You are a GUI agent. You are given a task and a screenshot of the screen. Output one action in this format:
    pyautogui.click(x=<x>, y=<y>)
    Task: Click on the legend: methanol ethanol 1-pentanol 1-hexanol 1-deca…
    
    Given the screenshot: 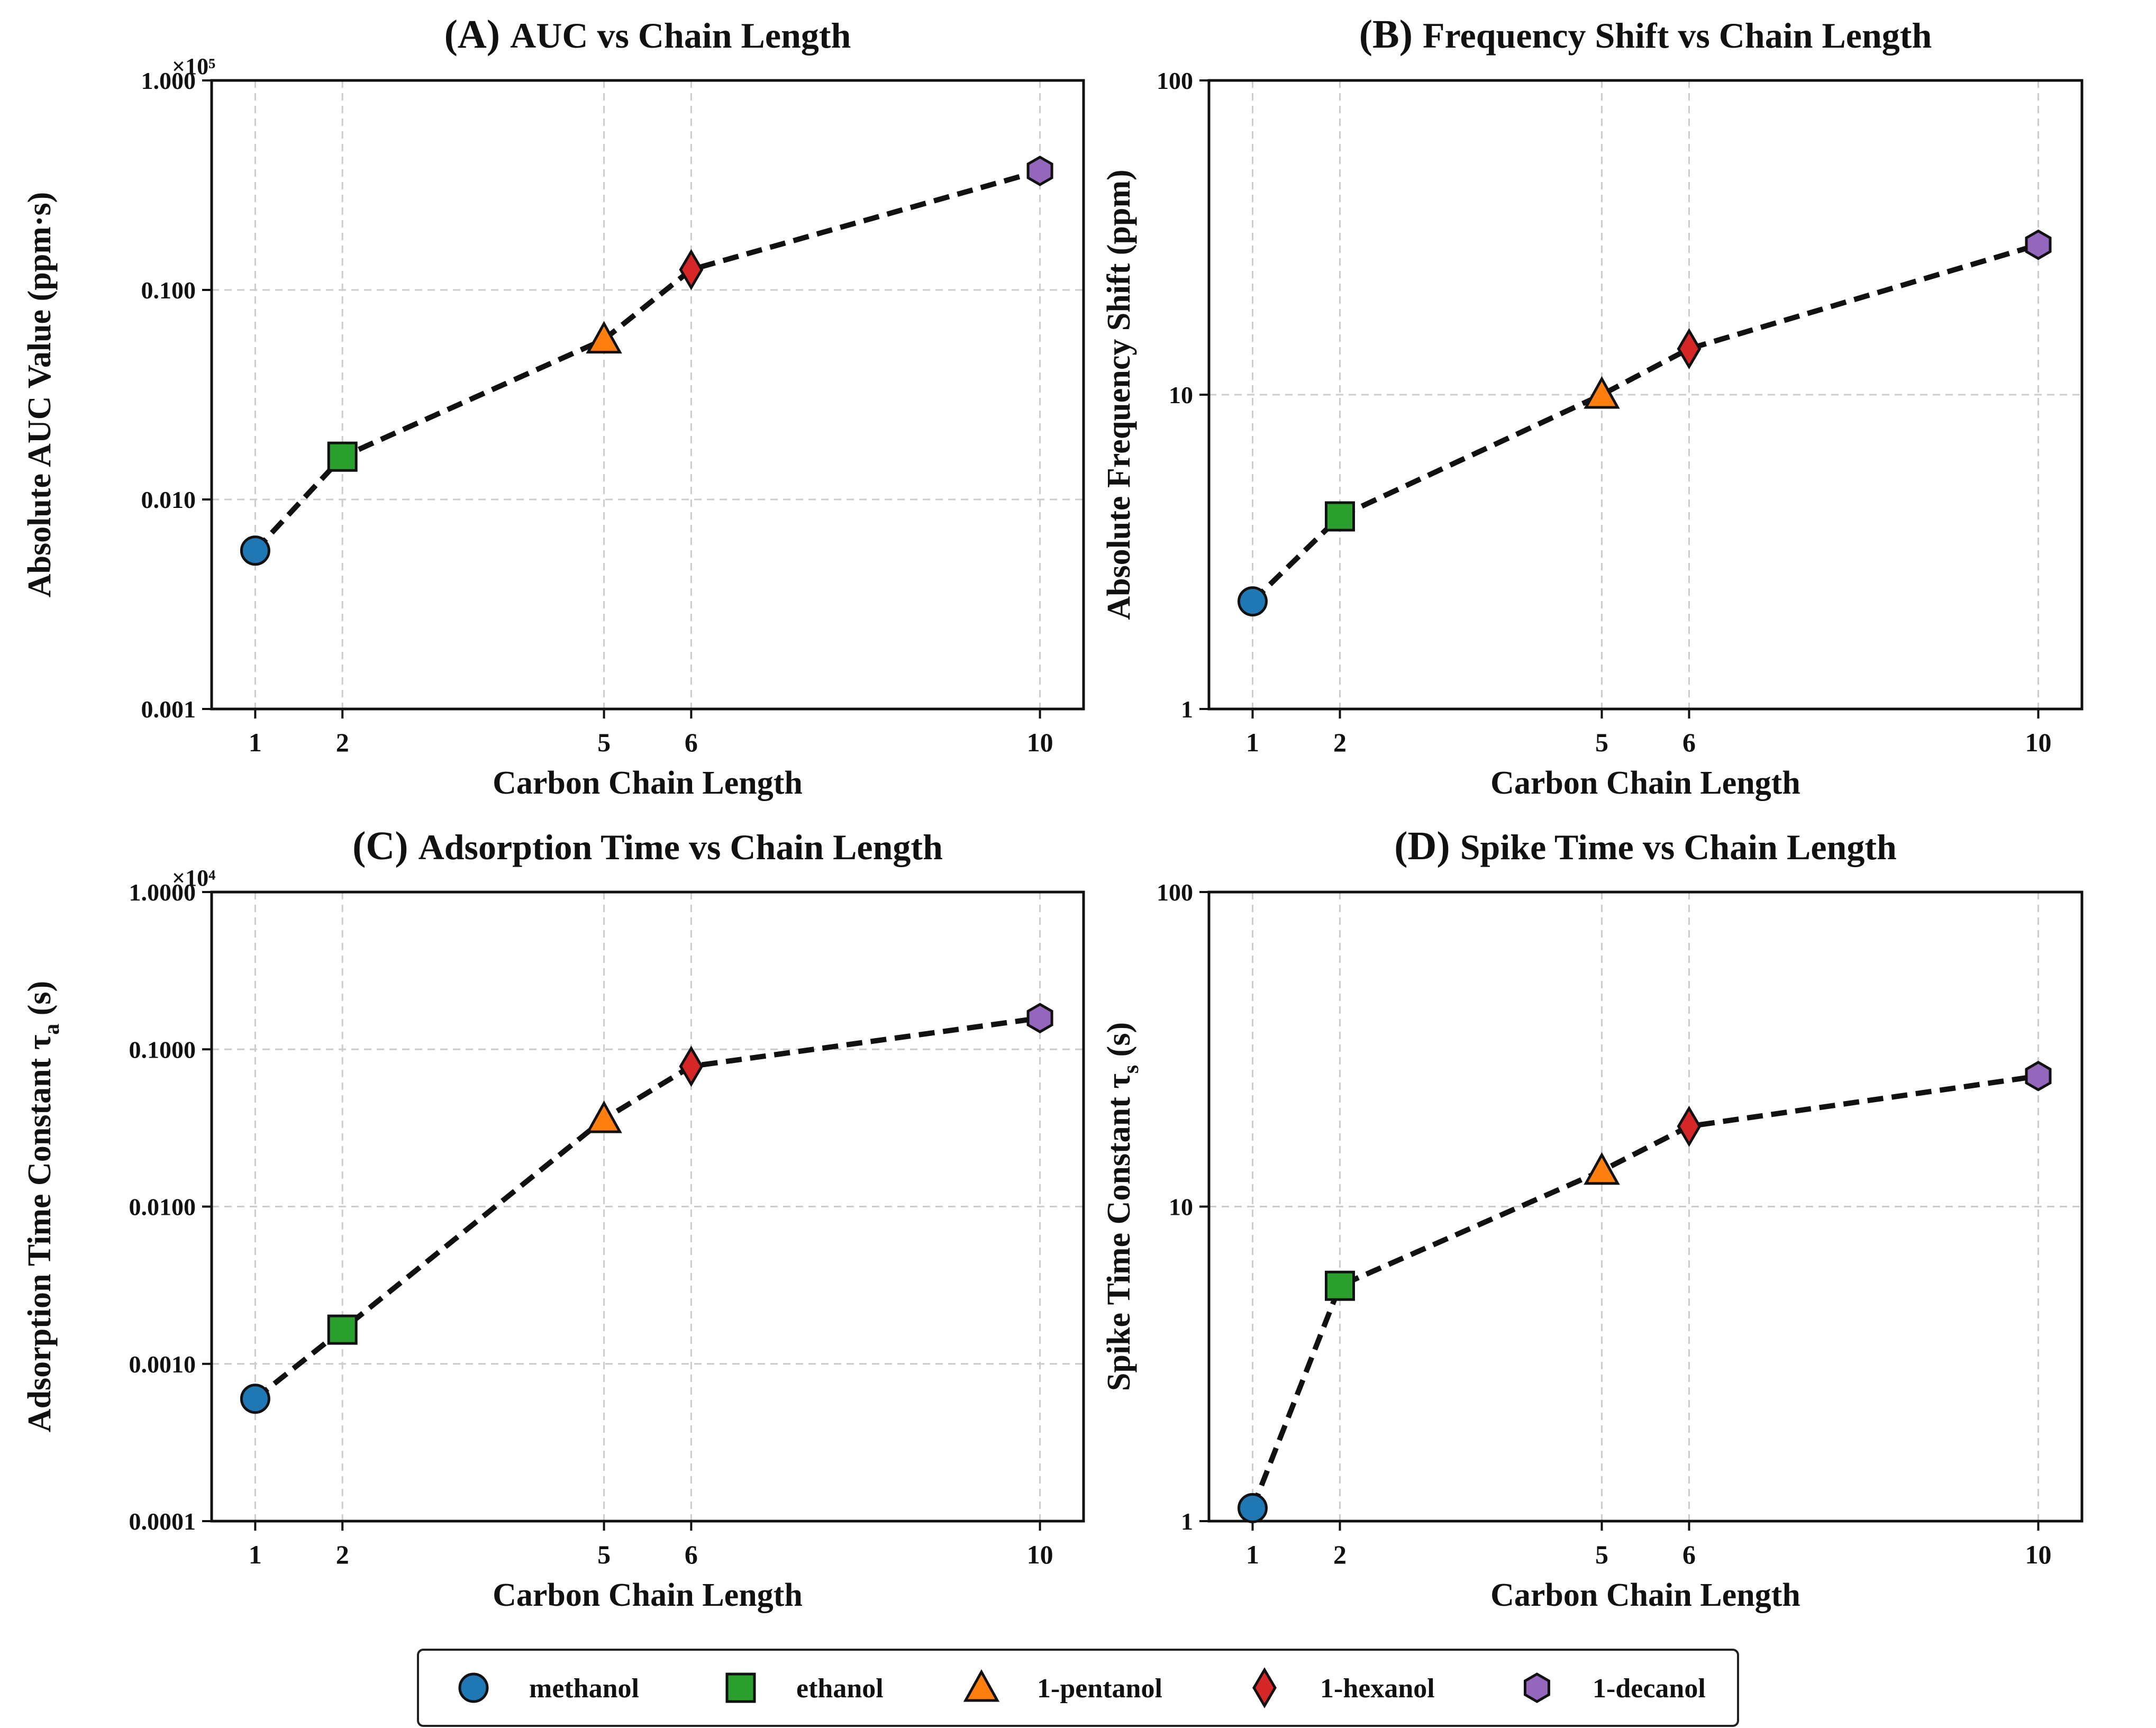 What is the action you would take?
    pyautogui.click(x=1078, y=1688)
    